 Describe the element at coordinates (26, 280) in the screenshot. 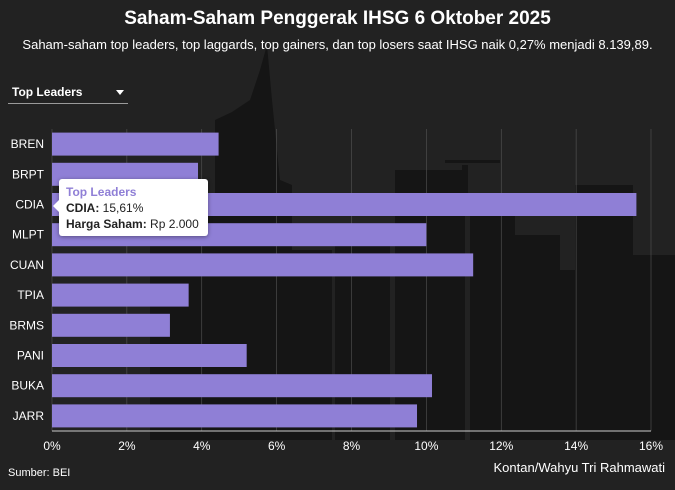

I see `category-labels-layer: BREN BRPT CDIA MLPT CUAN TPIA BRMS PANI BUKA JARR` at that location.